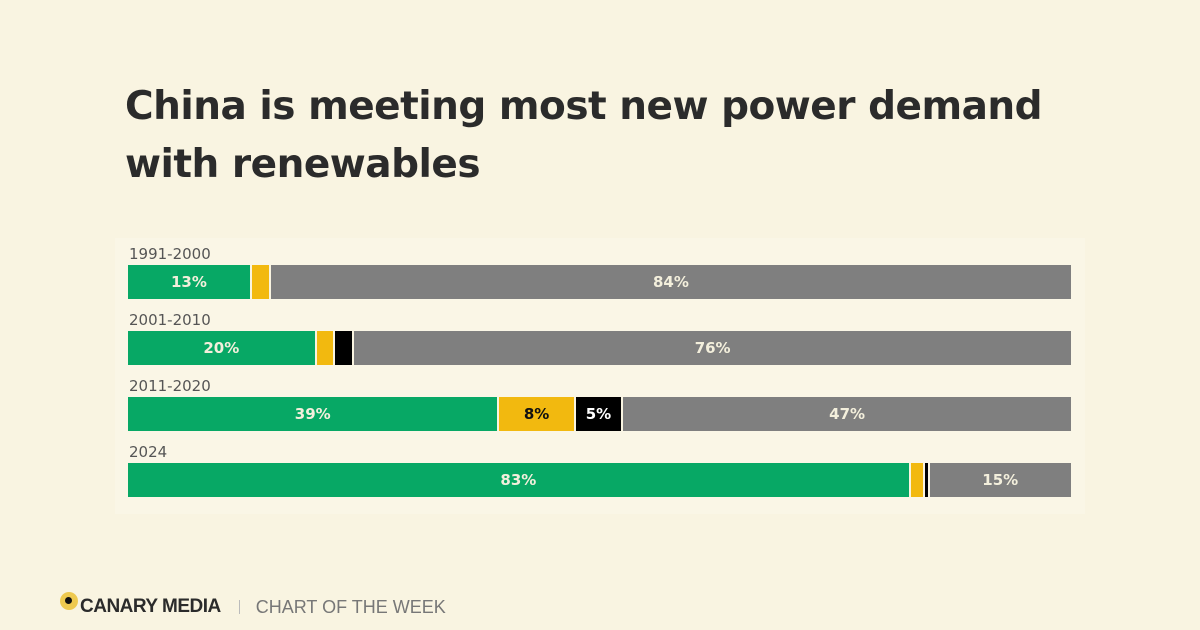  What do you see at coordinates (69, 601) in the screenshot?
I see `canary-logo-icon` at bounding box center [69, 601].